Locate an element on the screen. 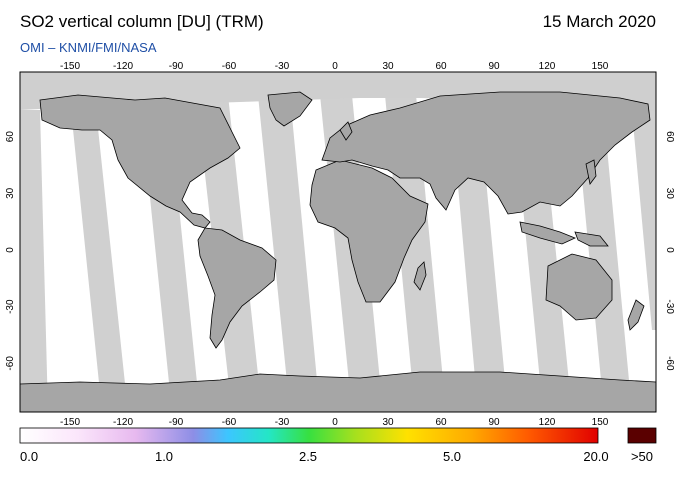 The height and width of the screenshot is (480, 676). lon-tick-label-bottom: -60 is located at coordinates (229, 422).